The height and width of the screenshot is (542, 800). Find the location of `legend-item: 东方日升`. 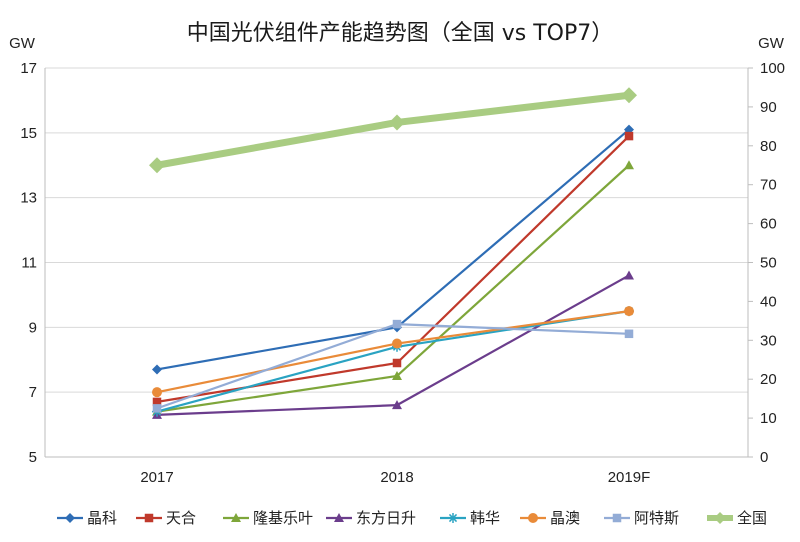

legend-item: 东方日升 is located at coordinates (371, 518).